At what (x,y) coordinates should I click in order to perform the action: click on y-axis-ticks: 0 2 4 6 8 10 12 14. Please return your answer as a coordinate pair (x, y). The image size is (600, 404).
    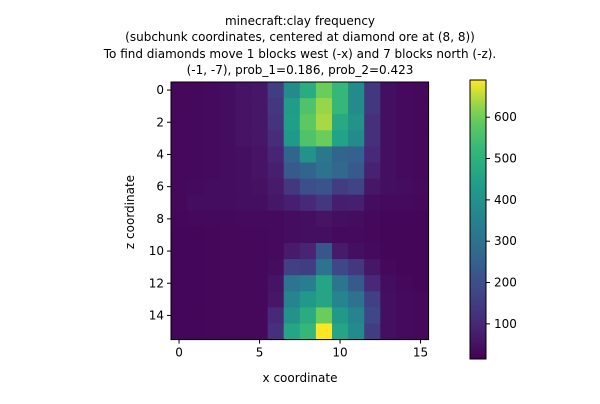
    Looking at the image, I should click on (160, 202).